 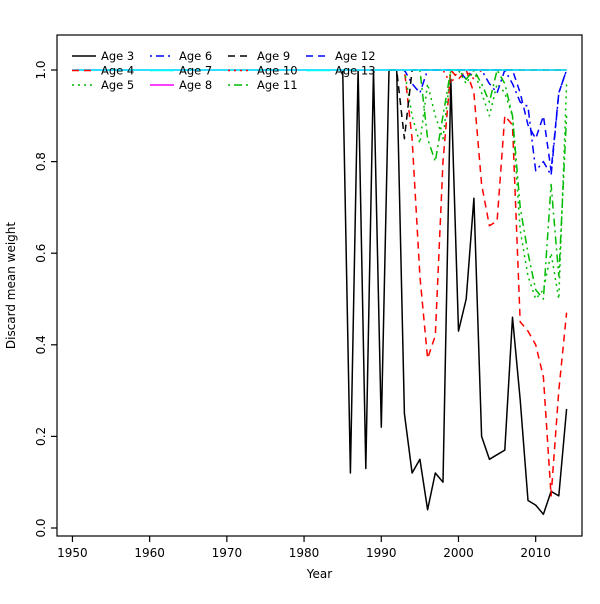 What do you see at coordinates (227, 553) in the screenshot?
I see `x-tick-label: 1970` at bounding box center [227, 553].